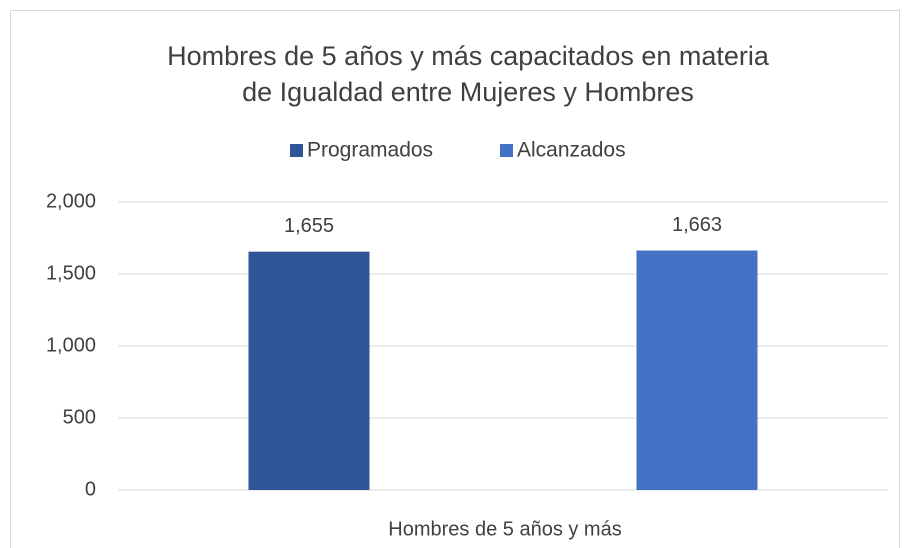 This screenshot has width=911, height=548. What do you see at coordinates (71, 201) in the screenshot?
I see `y-tick-label: 2,000` at bounding box center [71, 201].